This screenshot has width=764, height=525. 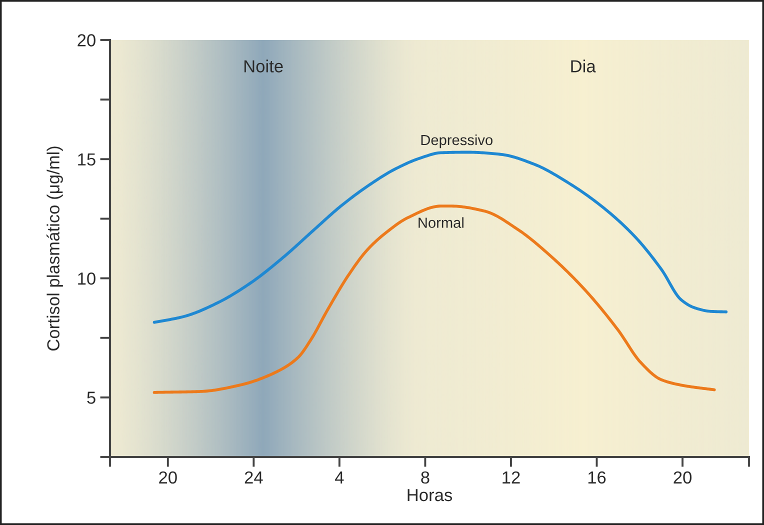 I want to click on band-label: Noite, so click(x=263, y=66).